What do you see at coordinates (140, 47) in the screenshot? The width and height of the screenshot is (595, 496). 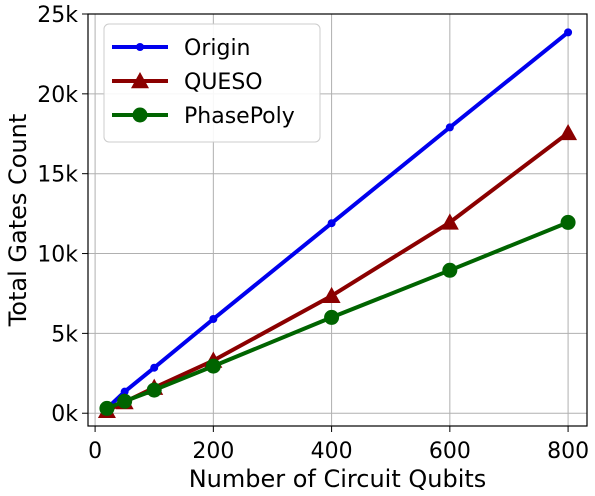 I see `legend-marker-origin` at bounding box center [140, 47].